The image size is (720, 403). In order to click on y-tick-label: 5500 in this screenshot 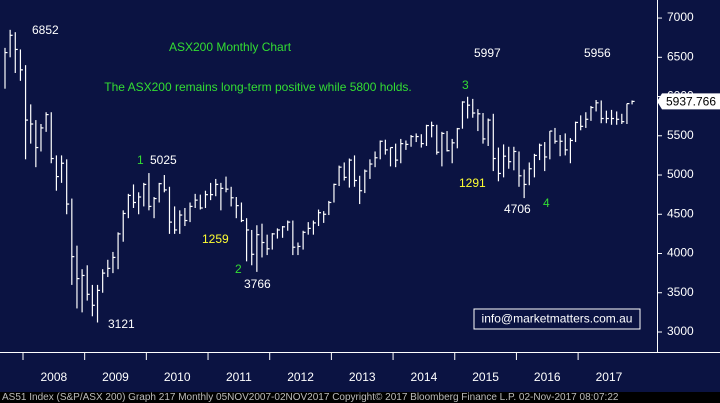, I will do `click(680, 135)`.